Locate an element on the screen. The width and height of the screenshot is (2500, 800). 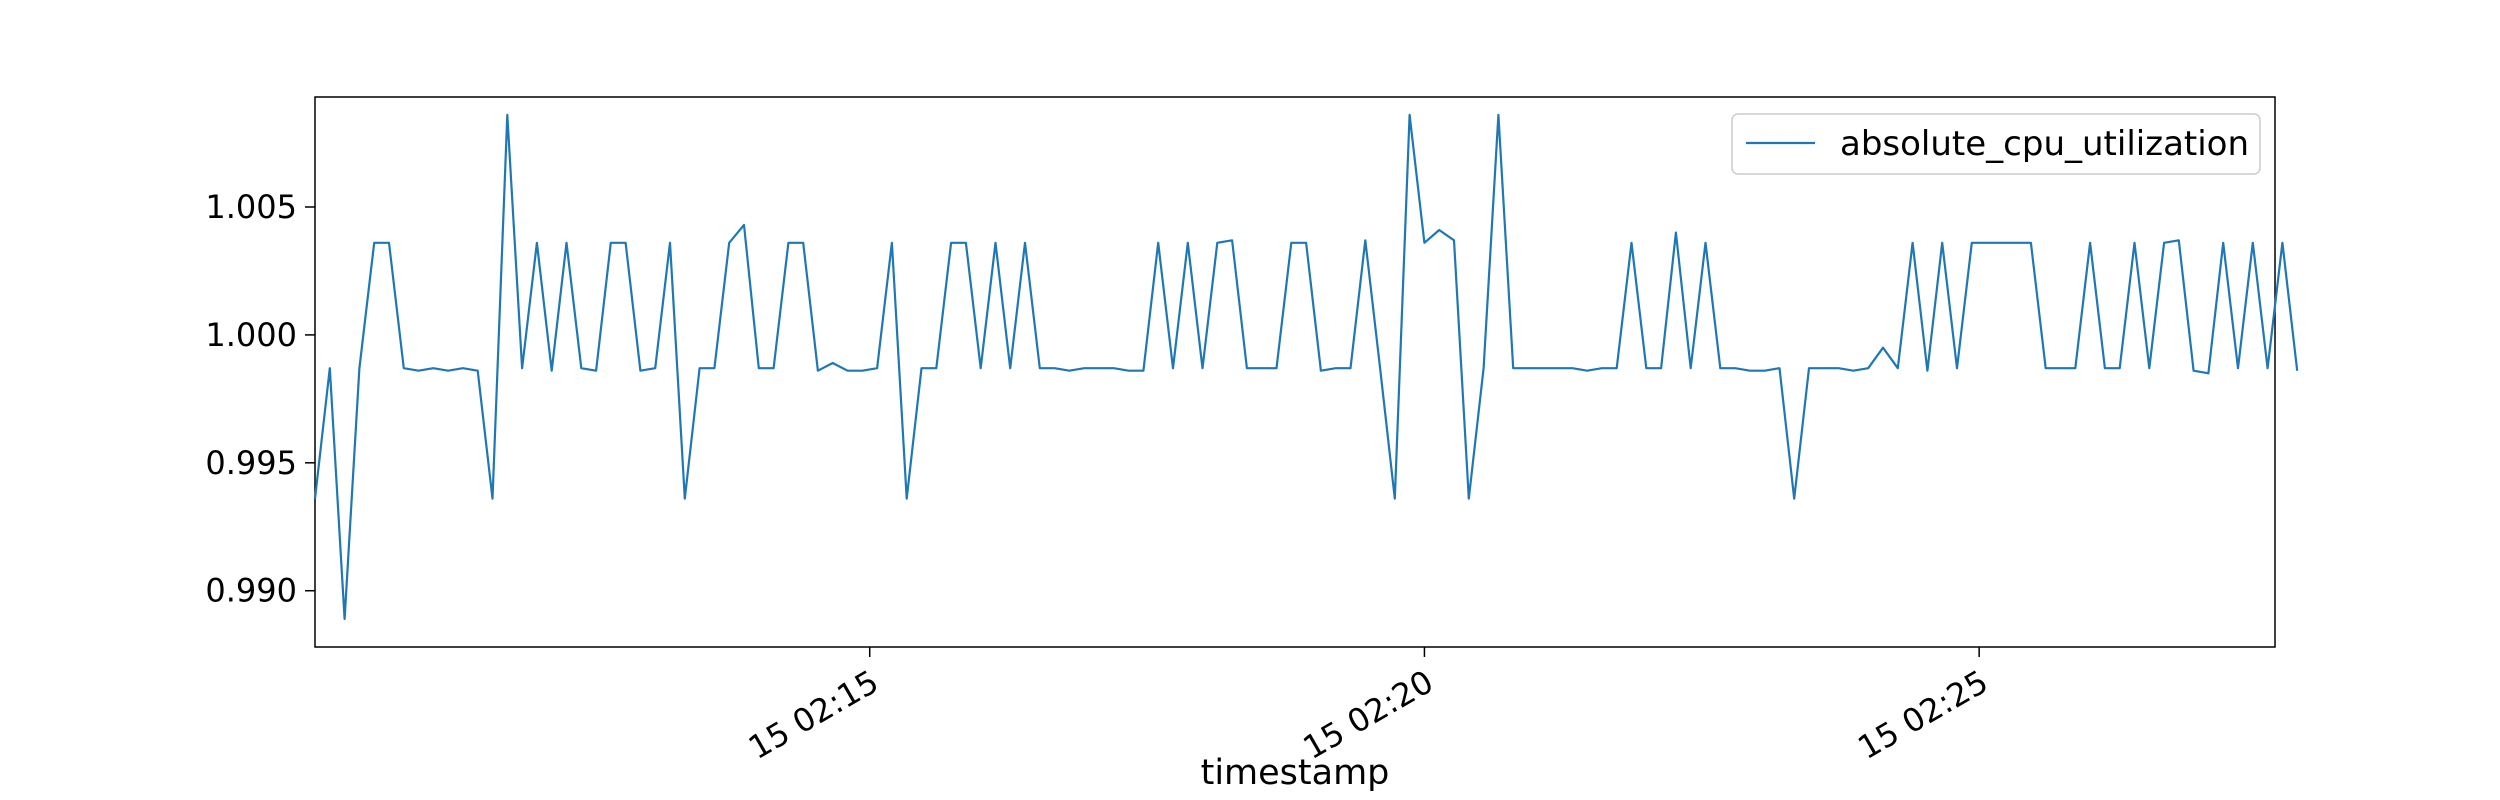
x-axis: 15 02:15 15 02:20 15 02:25 is located at coordinates (1368, 707).